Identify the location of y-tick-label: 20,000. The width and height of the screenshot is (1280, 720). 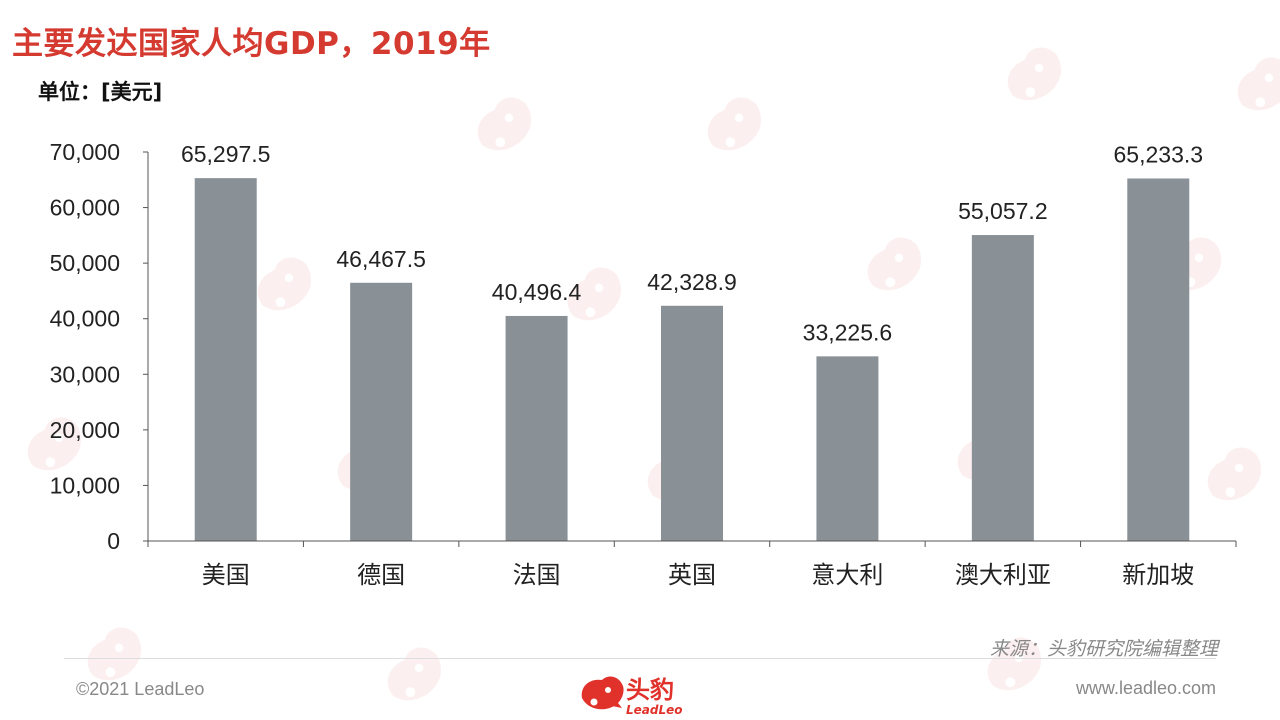
(85, 430).